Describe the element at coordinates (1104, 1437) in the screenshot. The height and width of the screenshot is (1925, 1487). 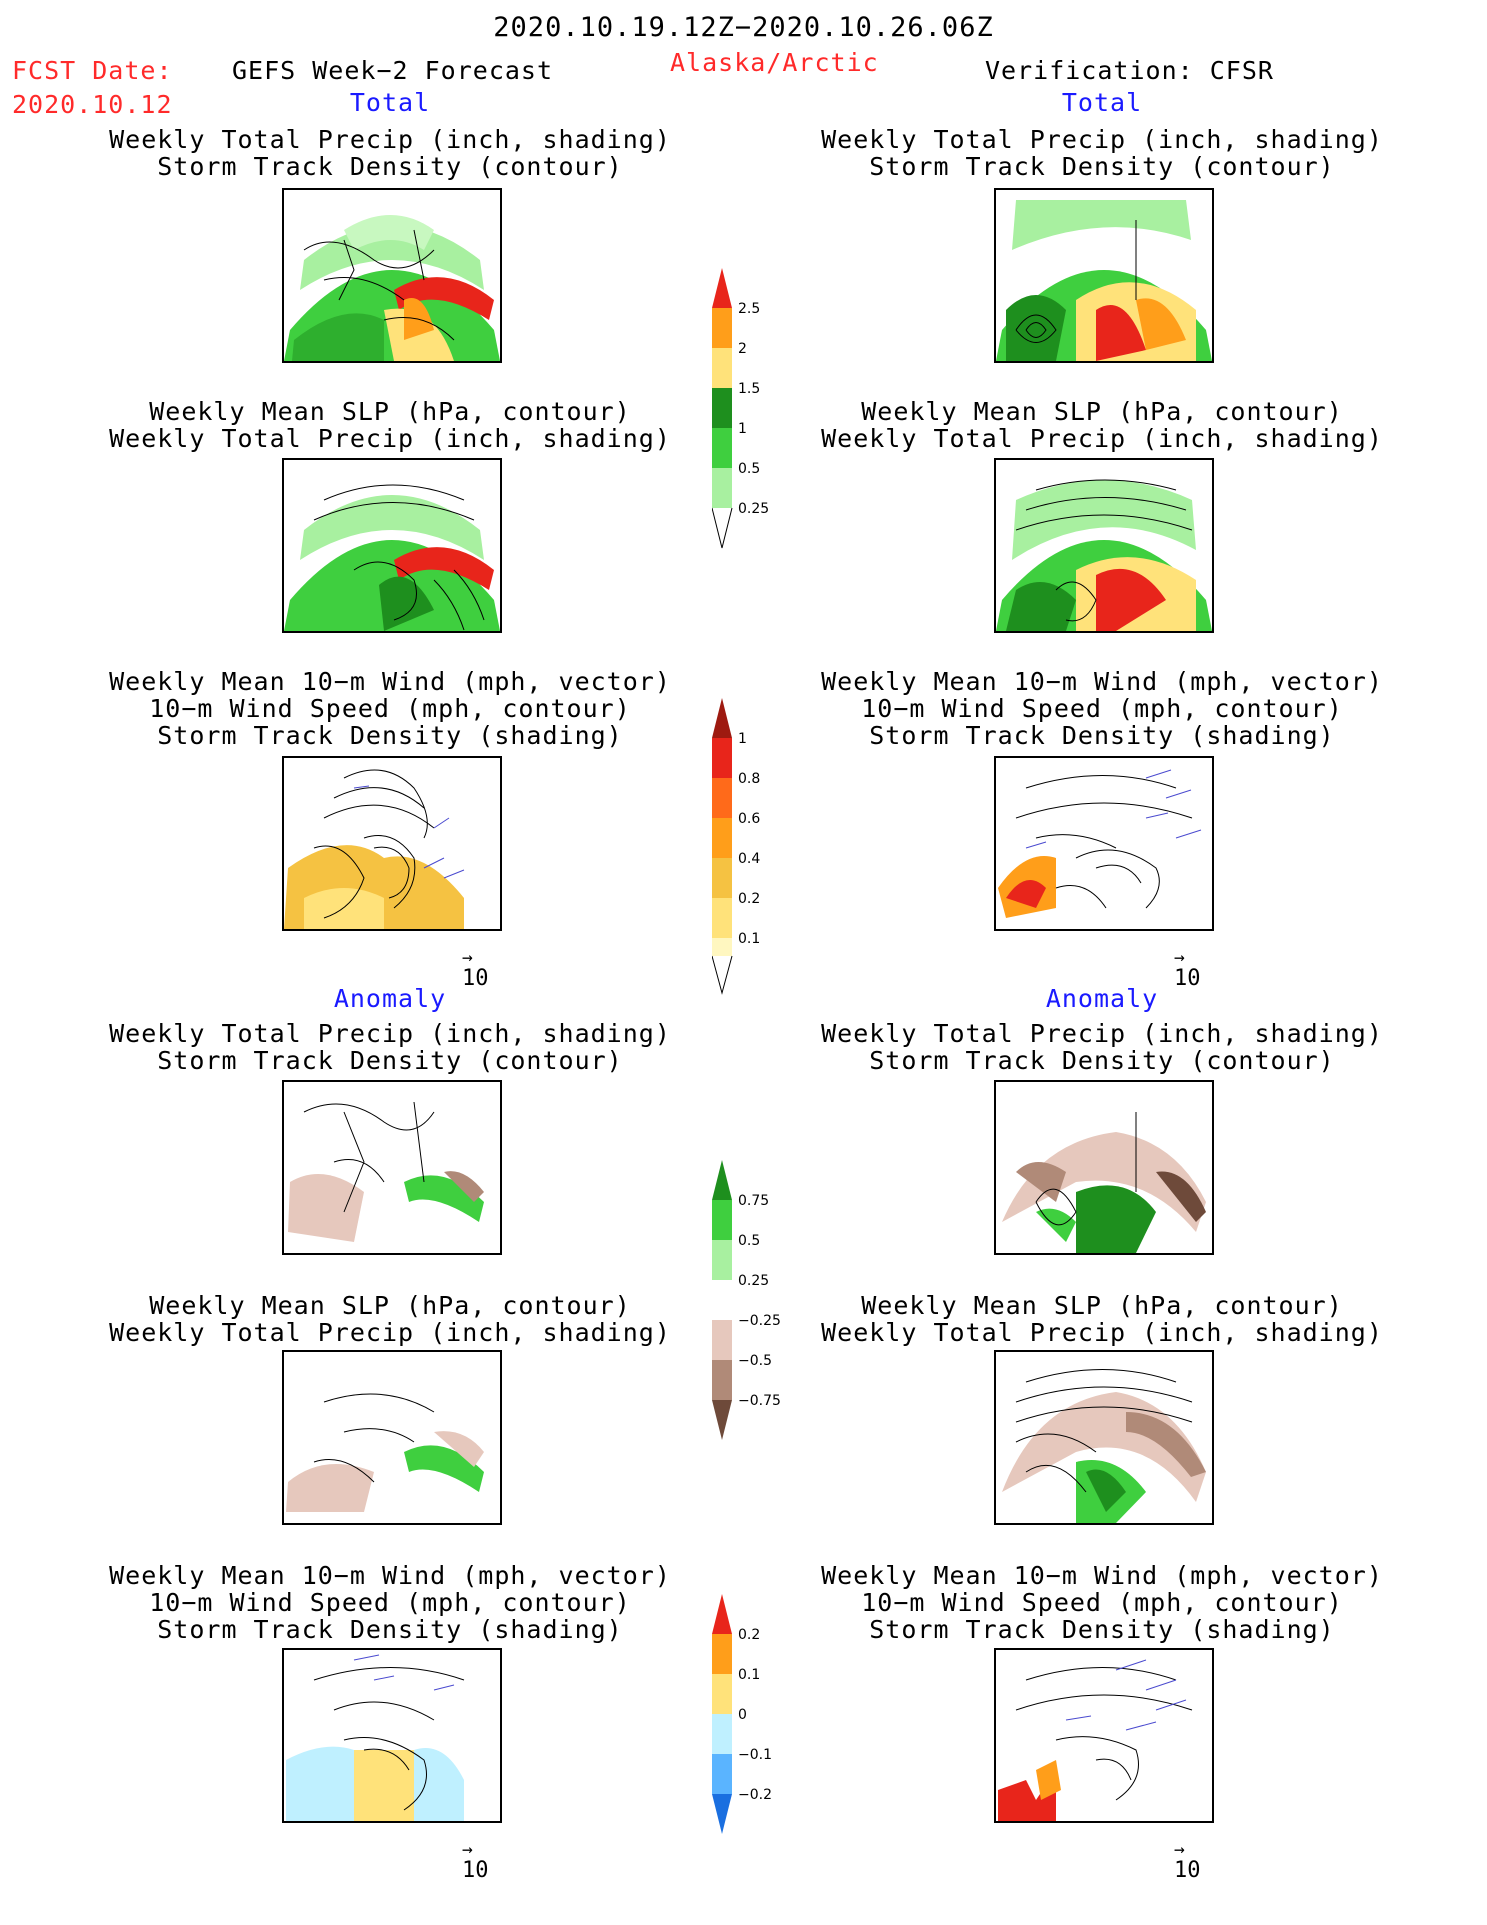
I see `map-slp-precip-verif-anom` at that location.